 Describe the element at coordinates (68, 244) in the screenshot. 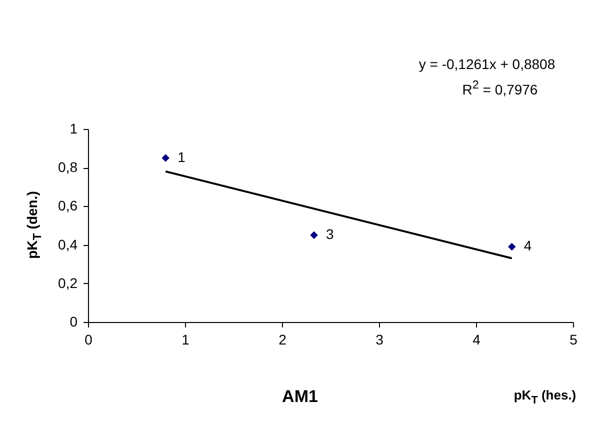

I see `y-tick-label: 0,4` at that location.